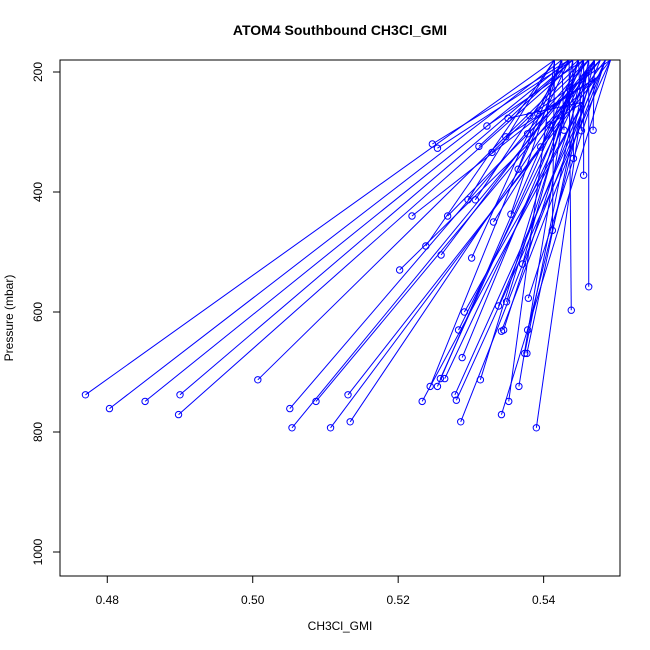 Image resolution: width=650 pixels, height=650 pixels. Describe the element at coordinates (46, 313) in the screenshot. I see `y-axis: 200 400 600 800 1000` at that location.